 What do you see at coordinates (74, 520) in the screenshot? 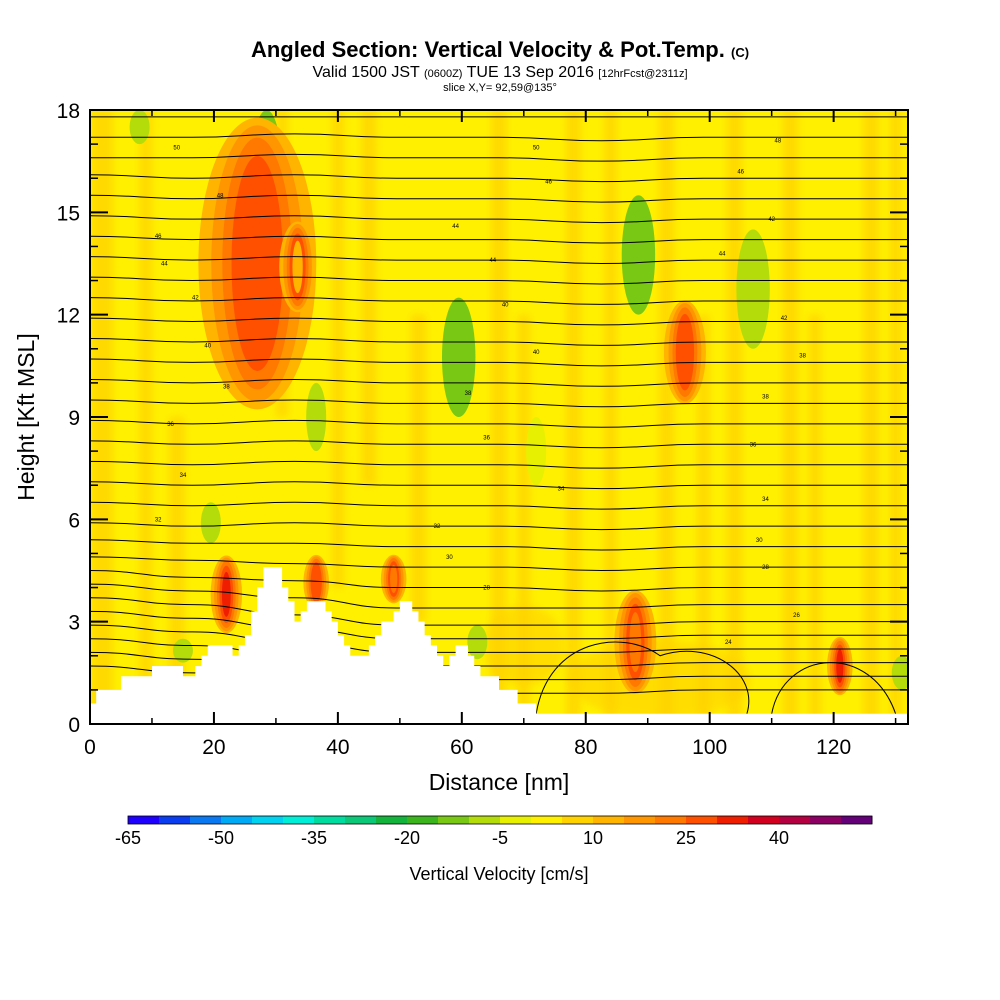
I see `y-tick-label: 6` at bounding box center [74, 520].